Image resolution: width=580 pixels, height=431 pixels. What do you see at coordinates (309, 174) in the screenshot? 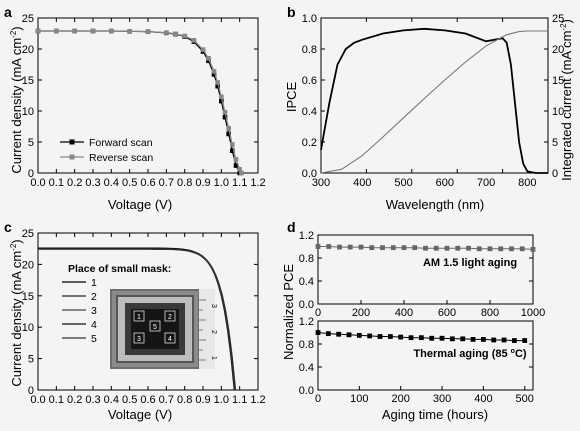
I see `panel-b-ytick-label: 0.0` at bounding box center [309, 174].